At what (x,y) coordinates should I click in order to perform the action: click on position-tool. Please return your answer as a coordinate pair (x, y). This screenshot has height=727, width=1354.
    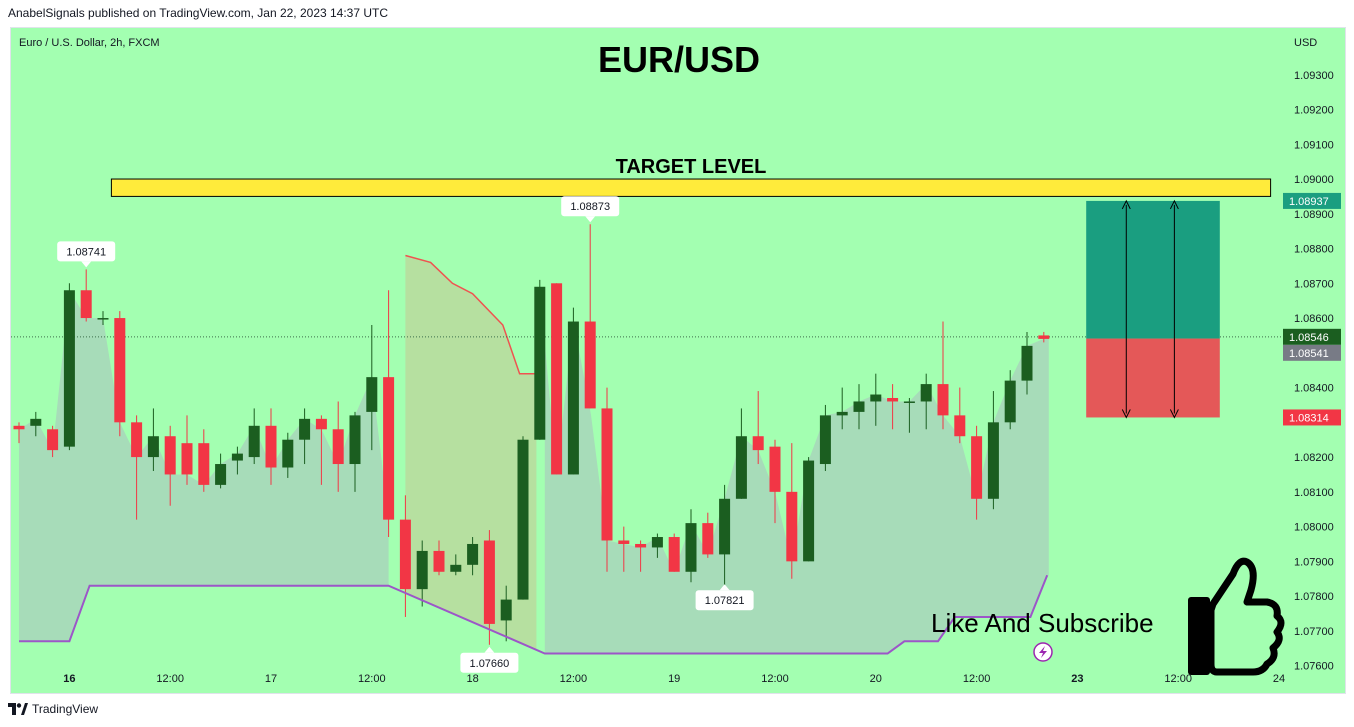
    Looking at the image, I should click on (1153, 309).